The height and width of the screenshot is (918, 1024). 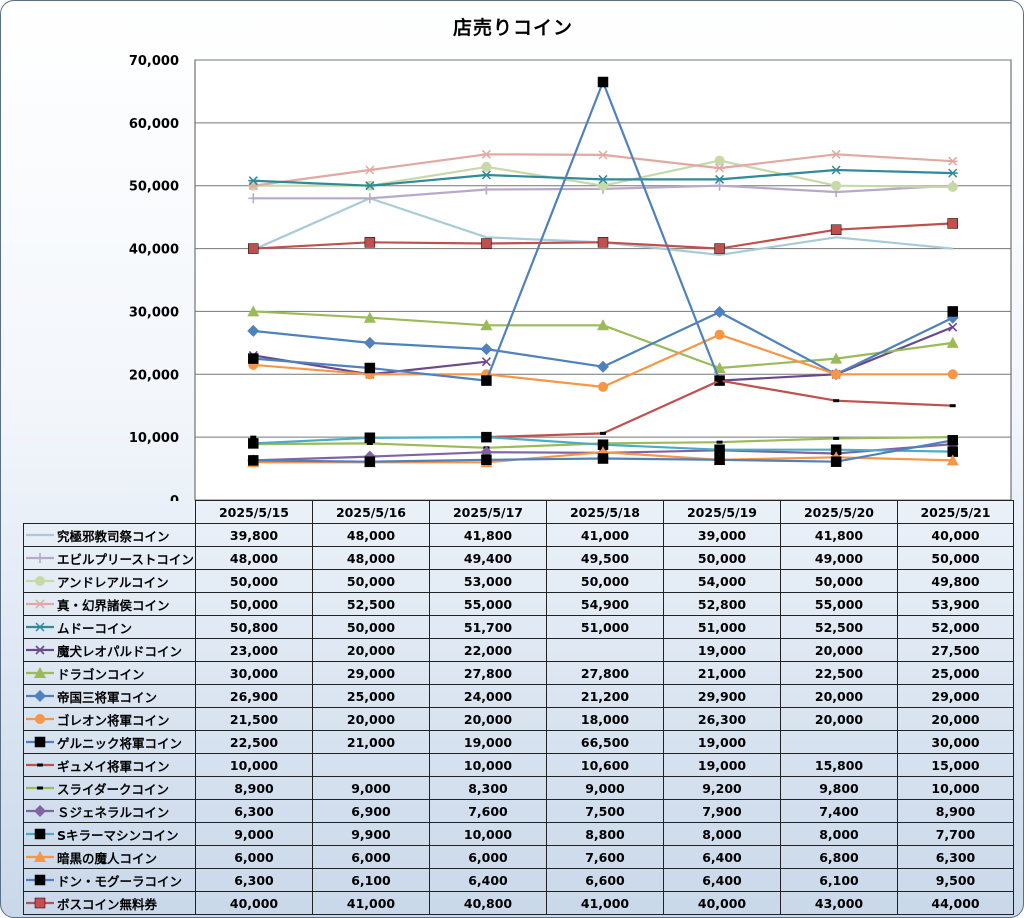 I want to click on legend-label: ボスコイン無料券, so click(x=107, y=904).